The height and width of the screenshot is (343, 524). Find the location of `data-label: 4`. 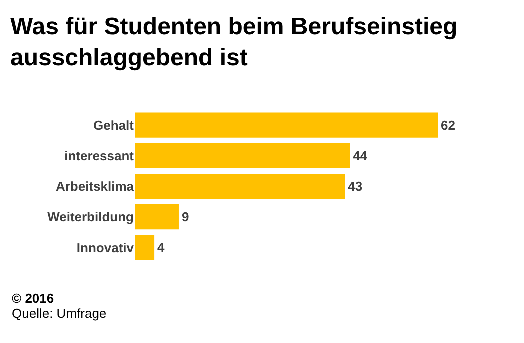

data-label: 4 is located at coordinates (162, 248).